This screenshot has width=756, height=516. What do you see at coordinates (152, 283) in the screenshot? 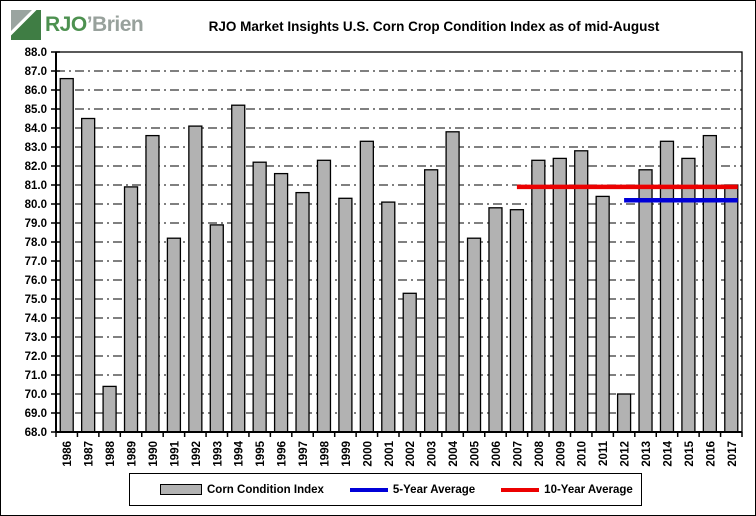
I see `bar-1990` at bounding box center [152, 283].